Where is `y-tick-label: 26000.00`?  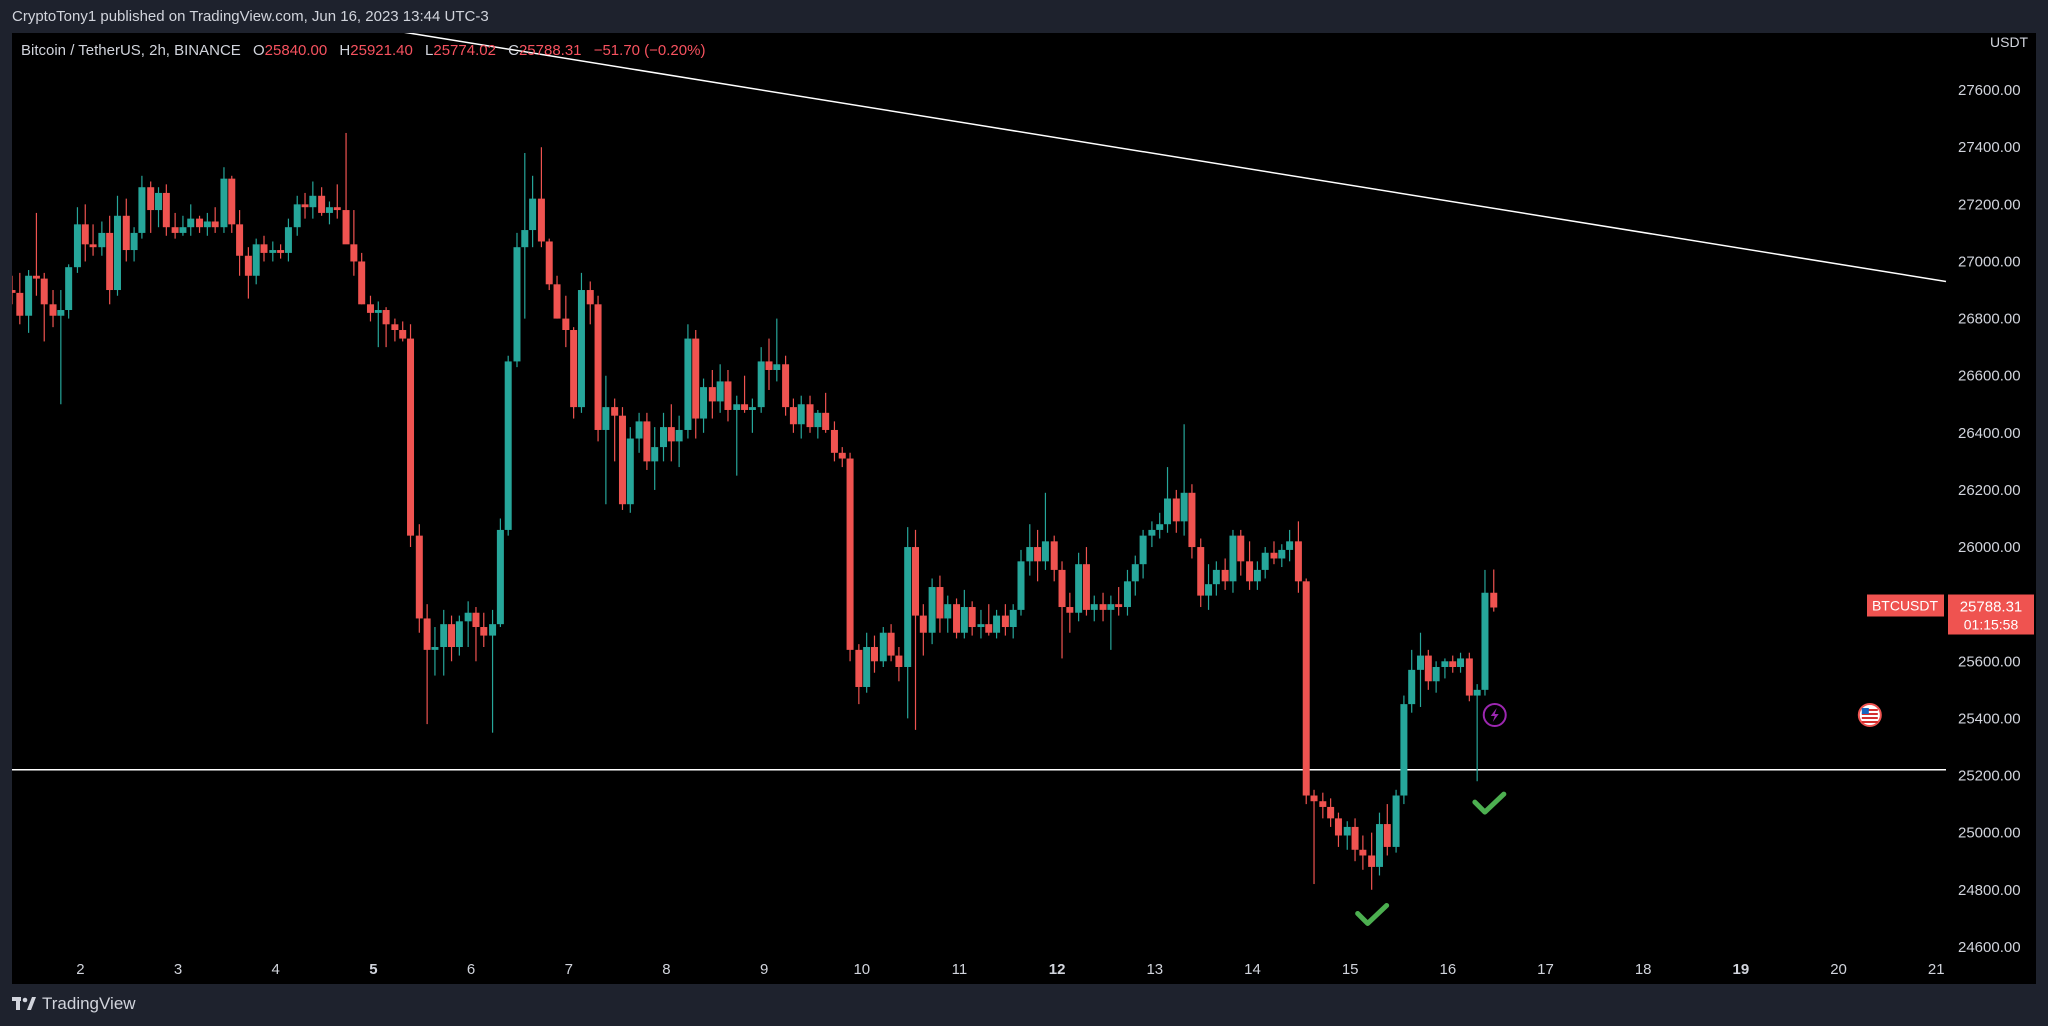 y-tick-label: 26000.00 is located at coordinates (1989, 547).